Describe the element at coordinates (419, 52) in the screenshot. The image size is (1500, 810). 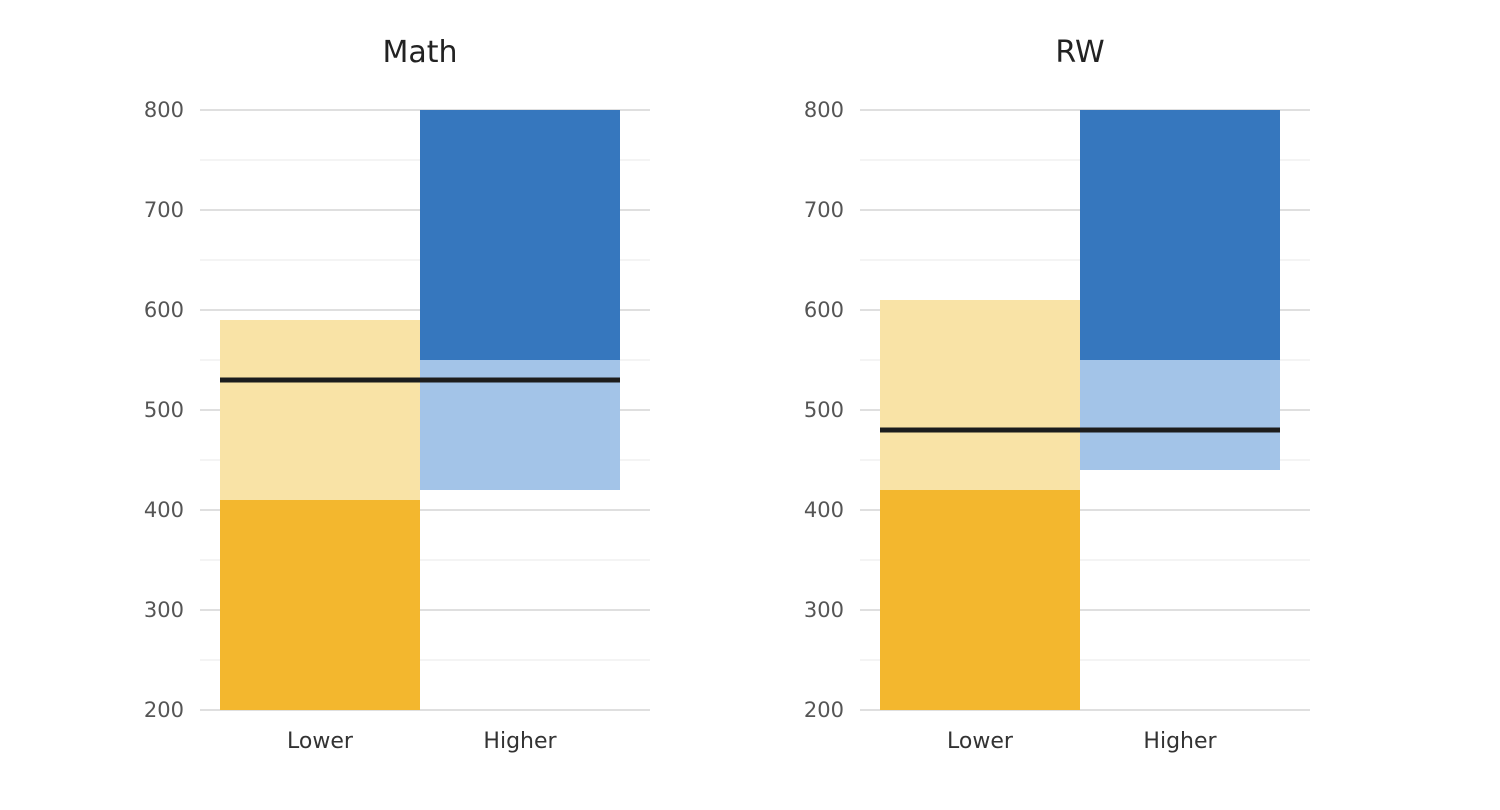
I see `math-chart-title: Math` at that location.